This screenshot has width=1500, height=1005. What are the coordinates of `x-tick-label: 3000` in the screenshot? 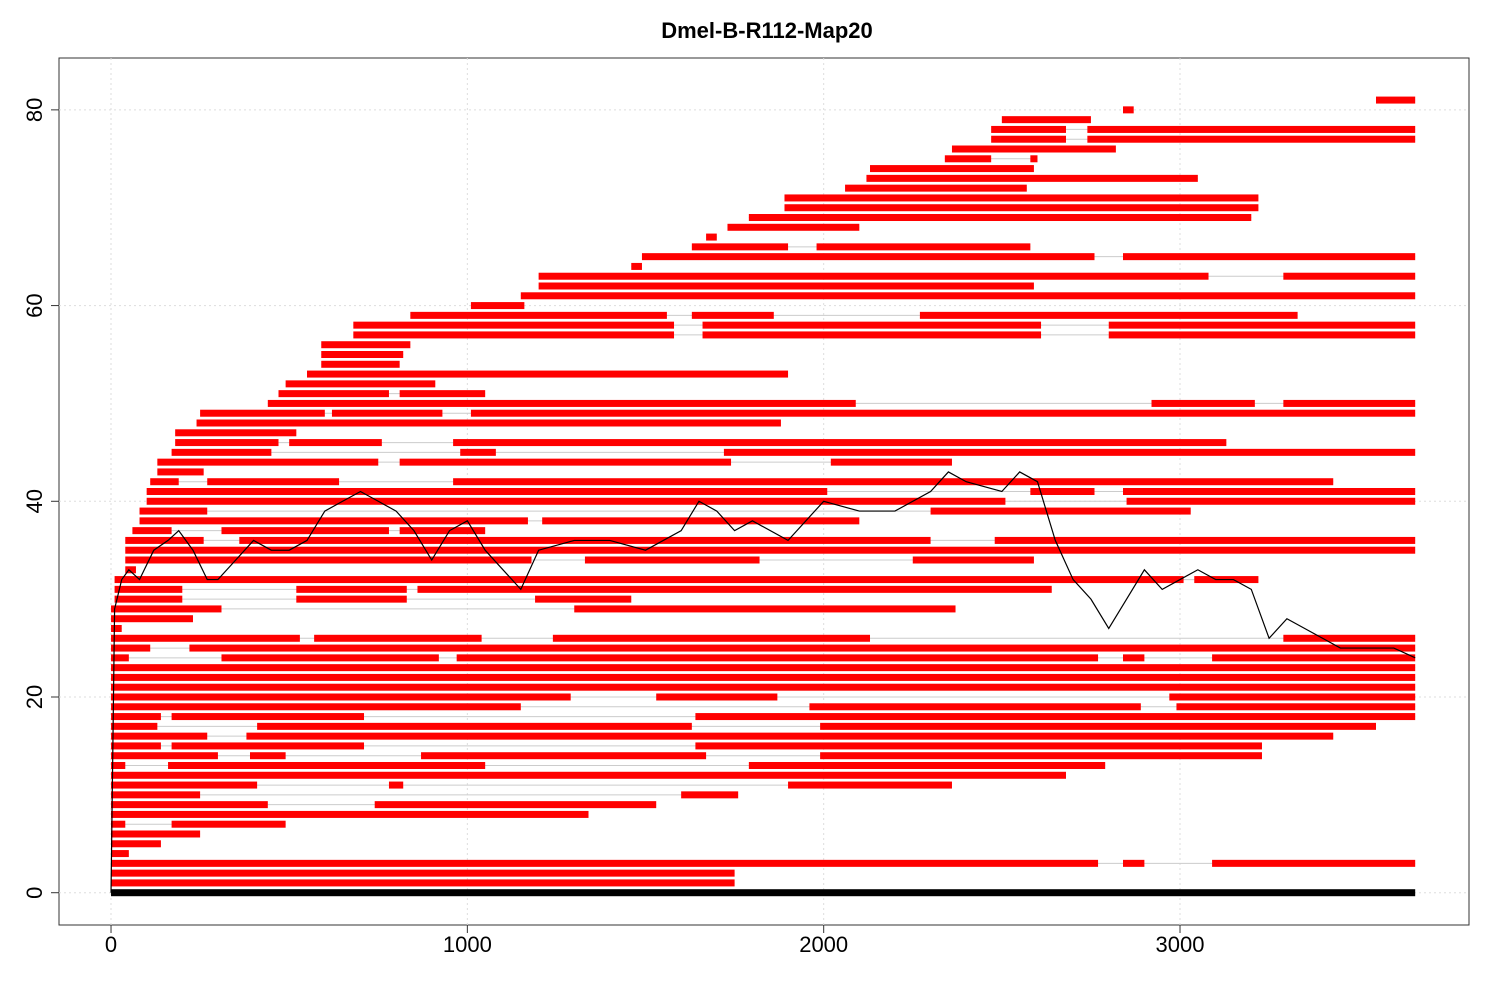 It's located at (1180, 944).